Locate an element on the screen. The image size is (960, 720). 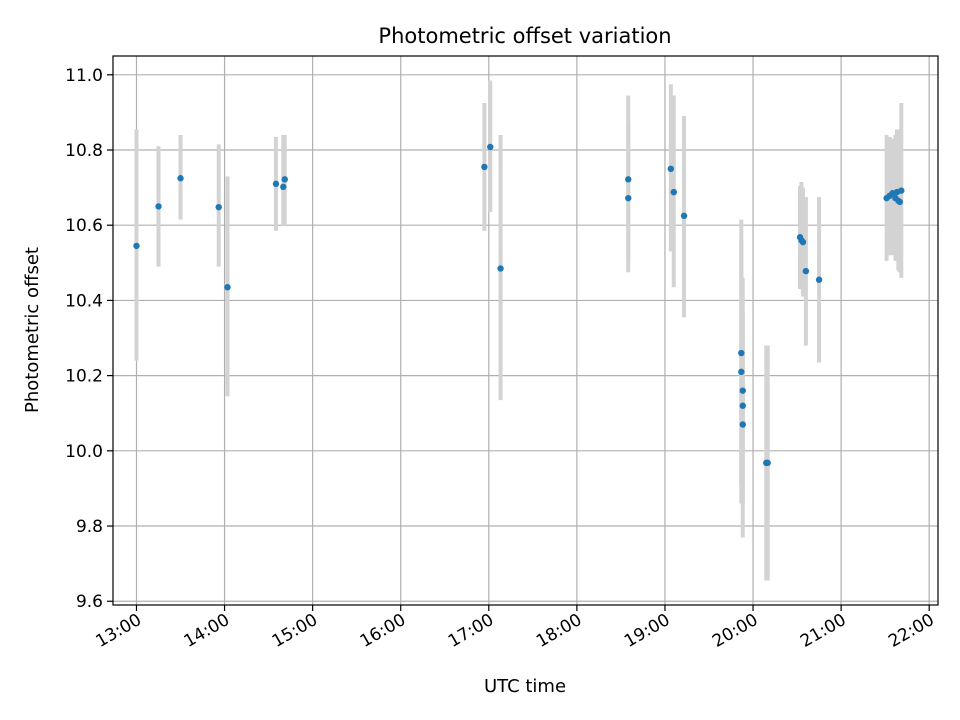
x-axis-label: UTC time is located at coordinates (525, 686).